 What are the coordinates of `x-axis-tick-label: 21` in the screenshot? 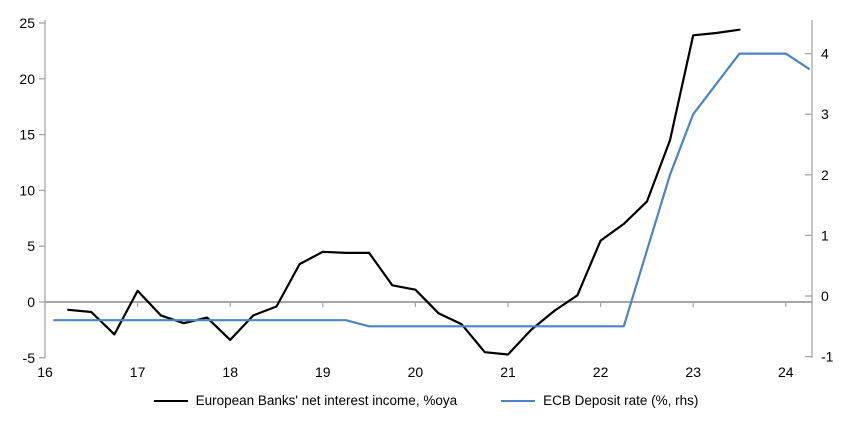 It's located at (508, 372).